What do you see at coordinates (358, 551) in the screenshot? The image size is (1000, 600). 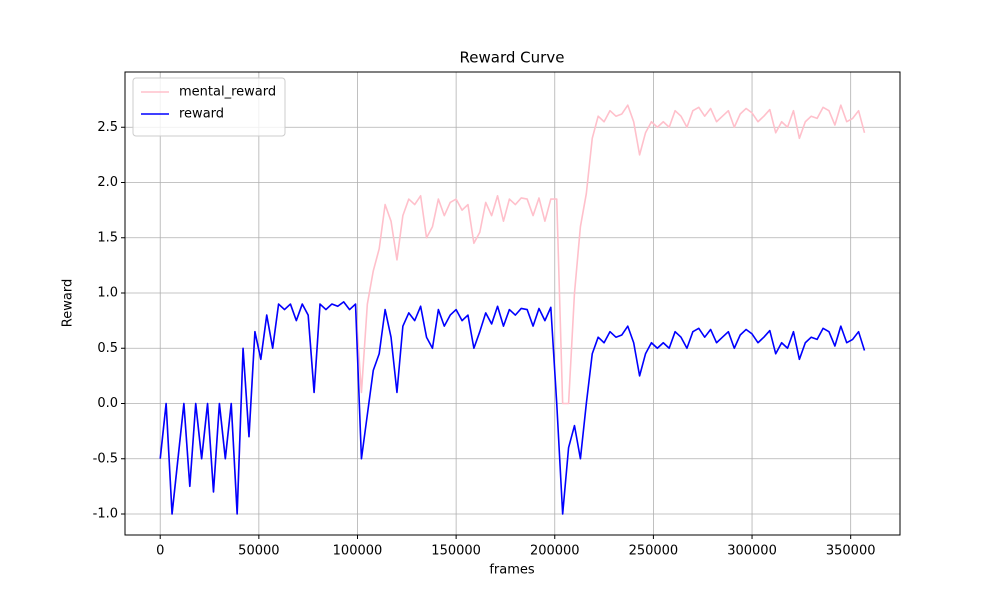 I see `x-tick-label: 100000` at bounding box center [358, 551].